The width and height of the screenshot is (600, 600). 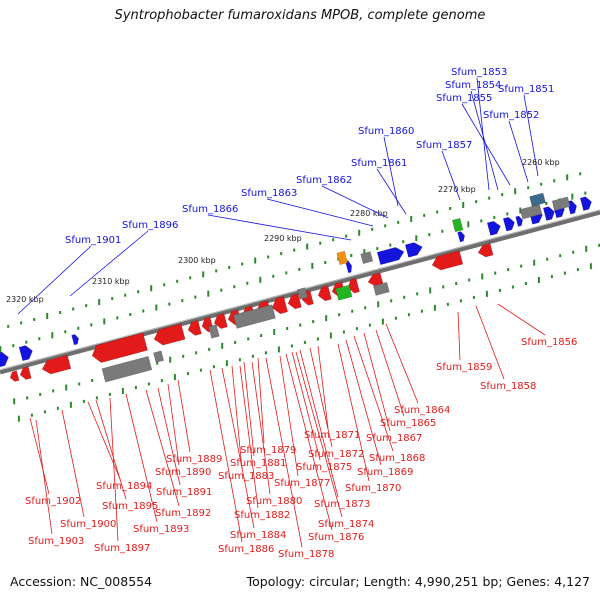 I want to click on forward-gene-label: Sfum_1855, so click(x=473, y=139).